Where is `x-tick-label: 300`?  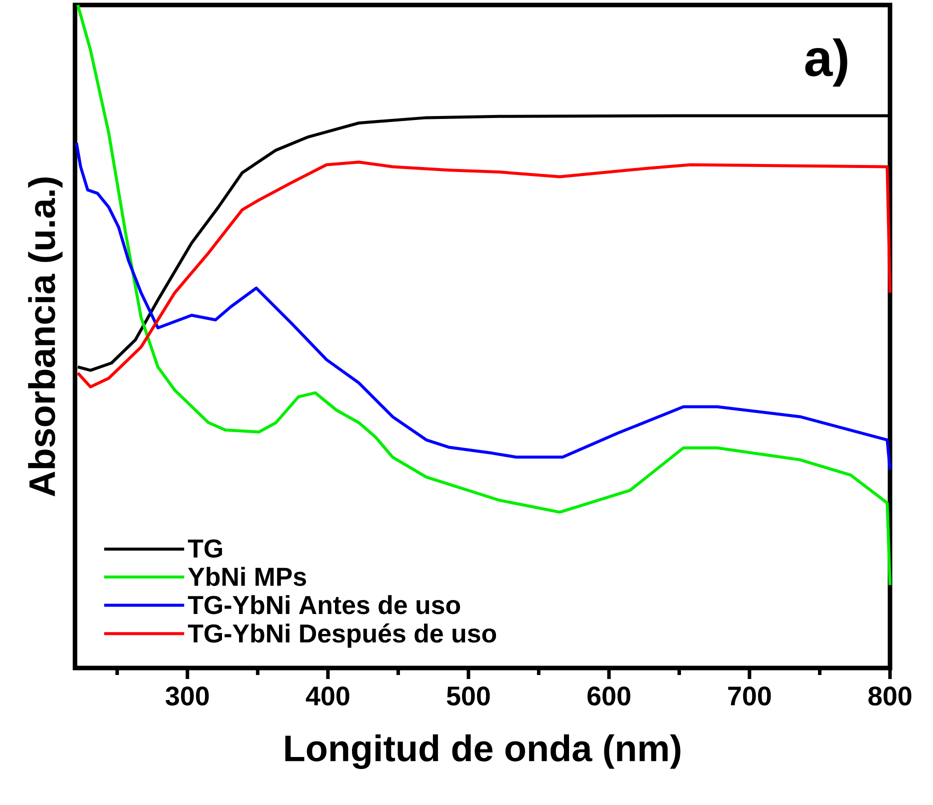 x-tick-label: 300 is located at coordinates (187, 696).